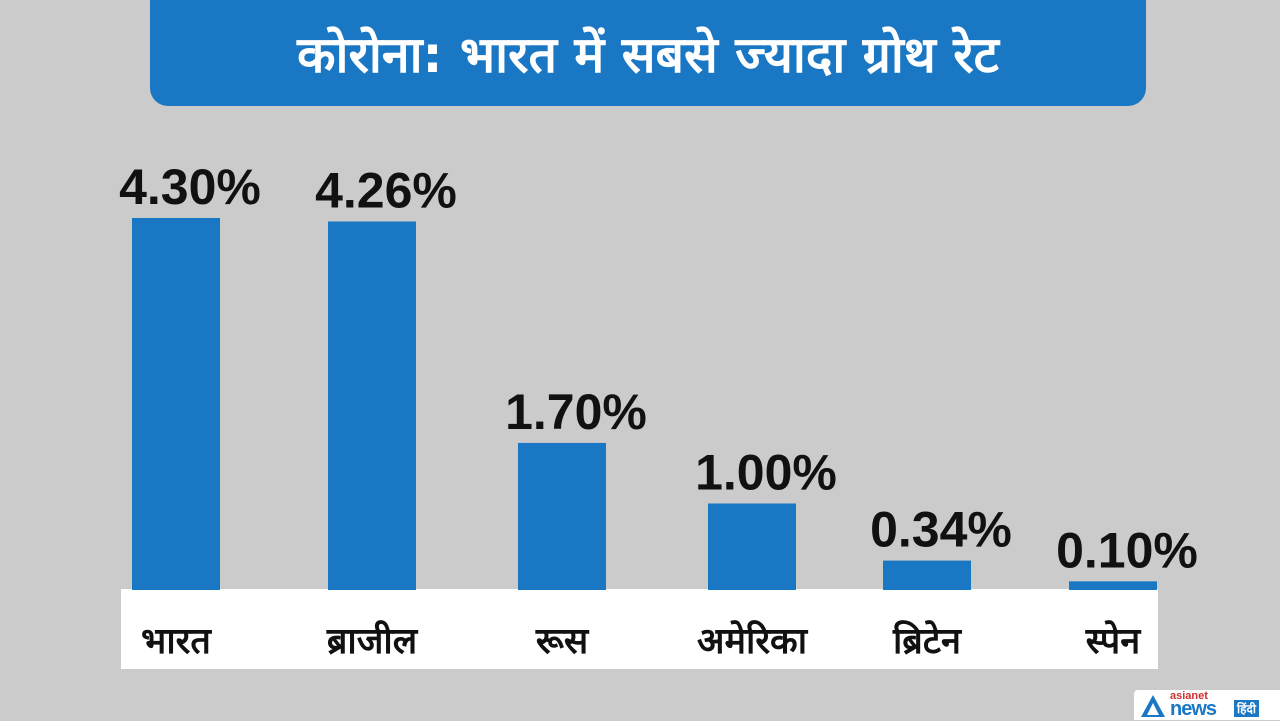  What do you see at coordinates (562, 516) in the screenshot?
I see `bar-russia` at bounding box center [562, 516].